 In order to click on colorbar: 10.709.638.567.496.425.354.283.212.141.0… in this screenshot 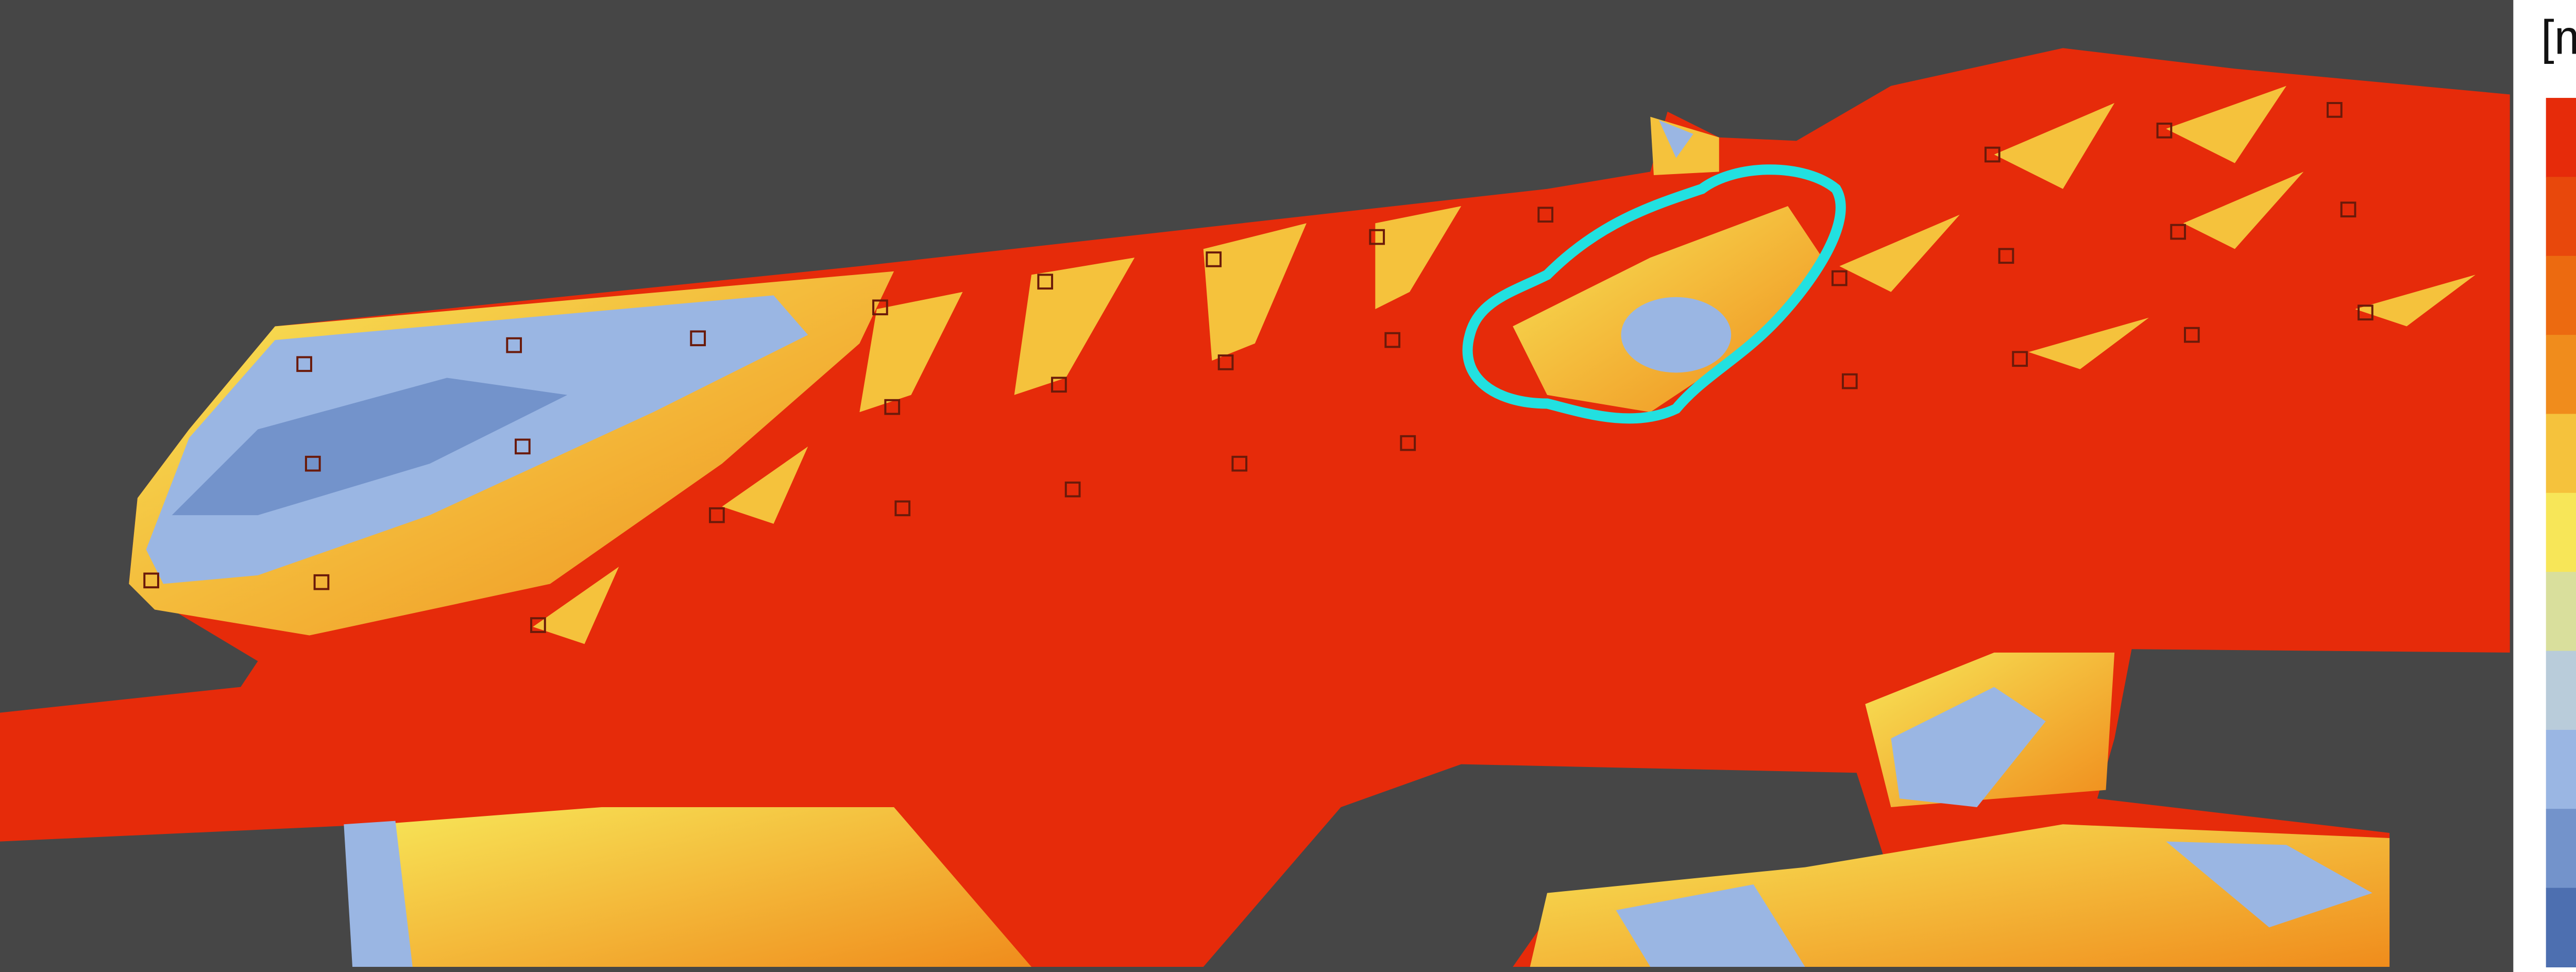, I will do `click(2561, 532)`.